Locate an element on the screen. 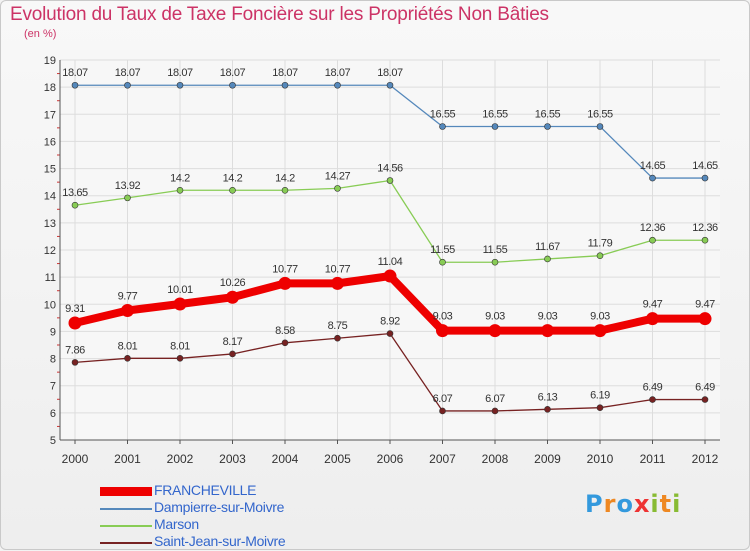 This screenshot has height=551, width=750. logo-letter: t is located at coordinates (666, 504).